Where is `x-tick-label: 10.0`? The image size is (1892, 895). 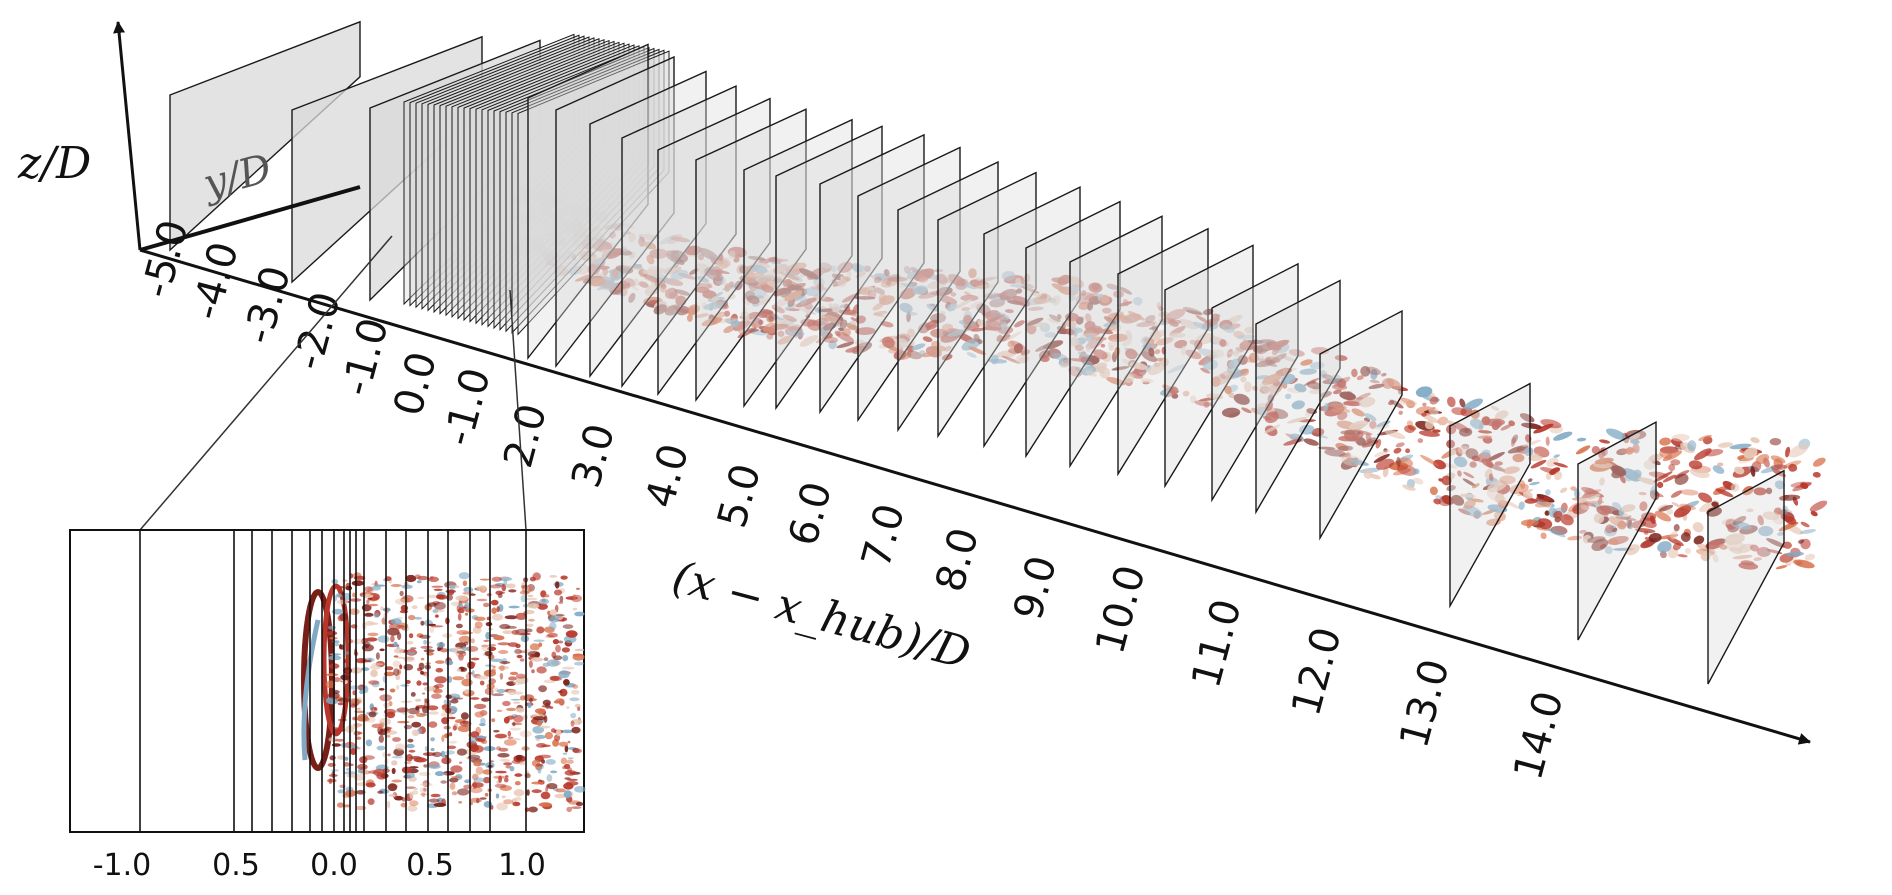 x-tick-label: 10.0 is located at coordinates (1120, 610).